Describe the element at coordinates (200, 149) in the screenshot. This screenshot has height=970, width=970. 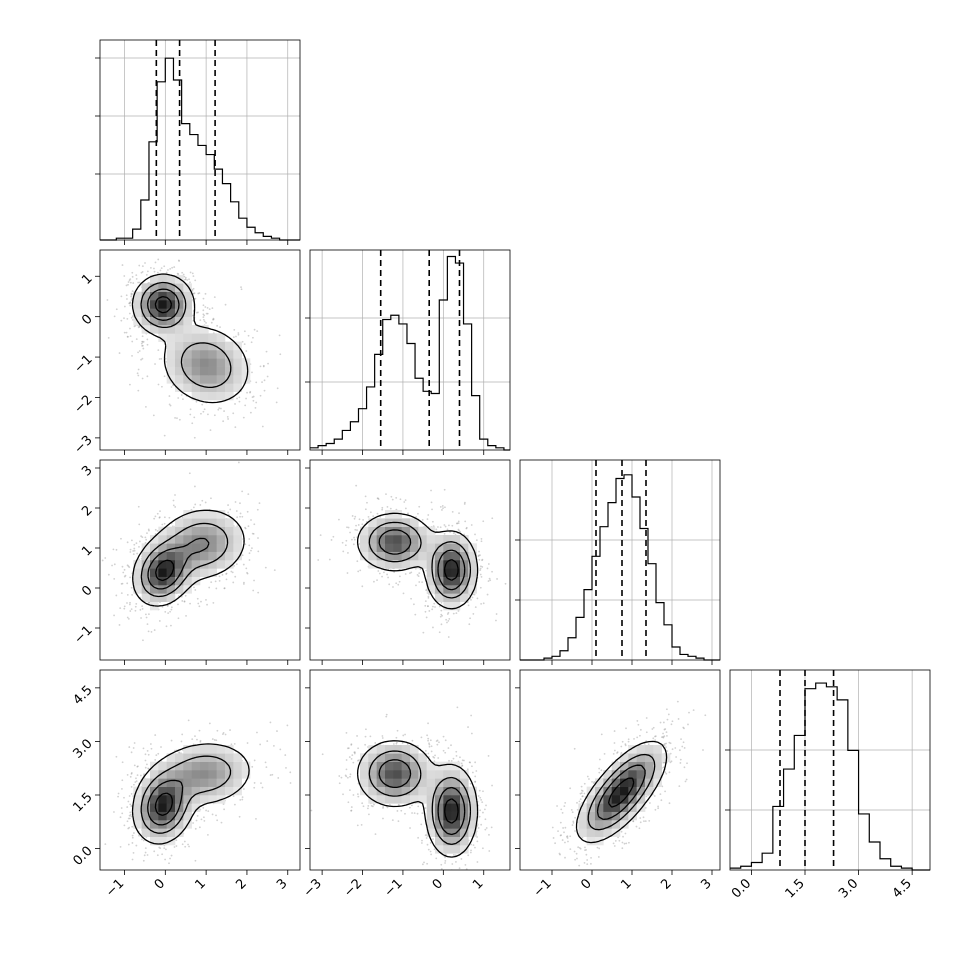
I see `histogram-step` at that location.